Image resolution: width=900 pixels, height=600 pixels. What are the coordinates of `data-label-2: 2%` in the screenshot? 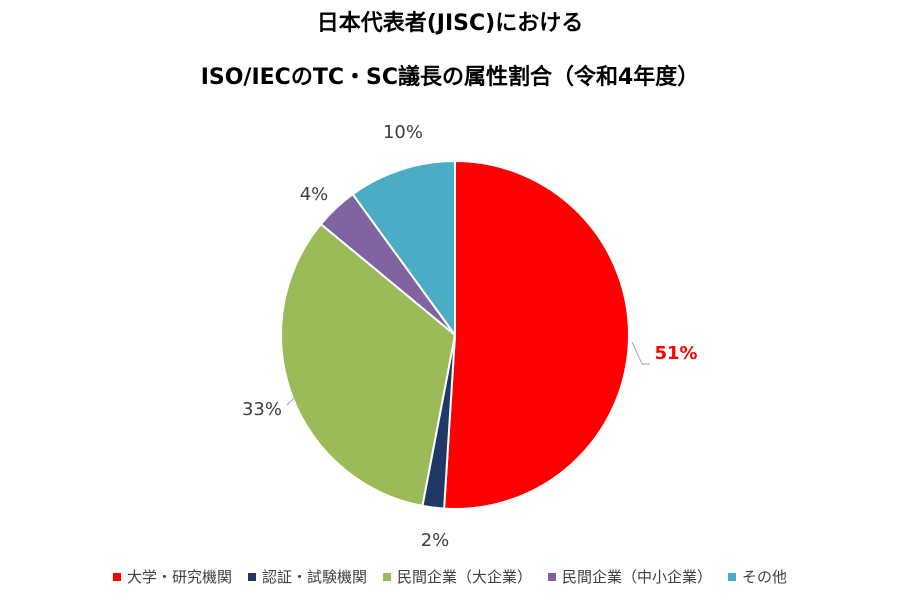 It's located at (435, 540).